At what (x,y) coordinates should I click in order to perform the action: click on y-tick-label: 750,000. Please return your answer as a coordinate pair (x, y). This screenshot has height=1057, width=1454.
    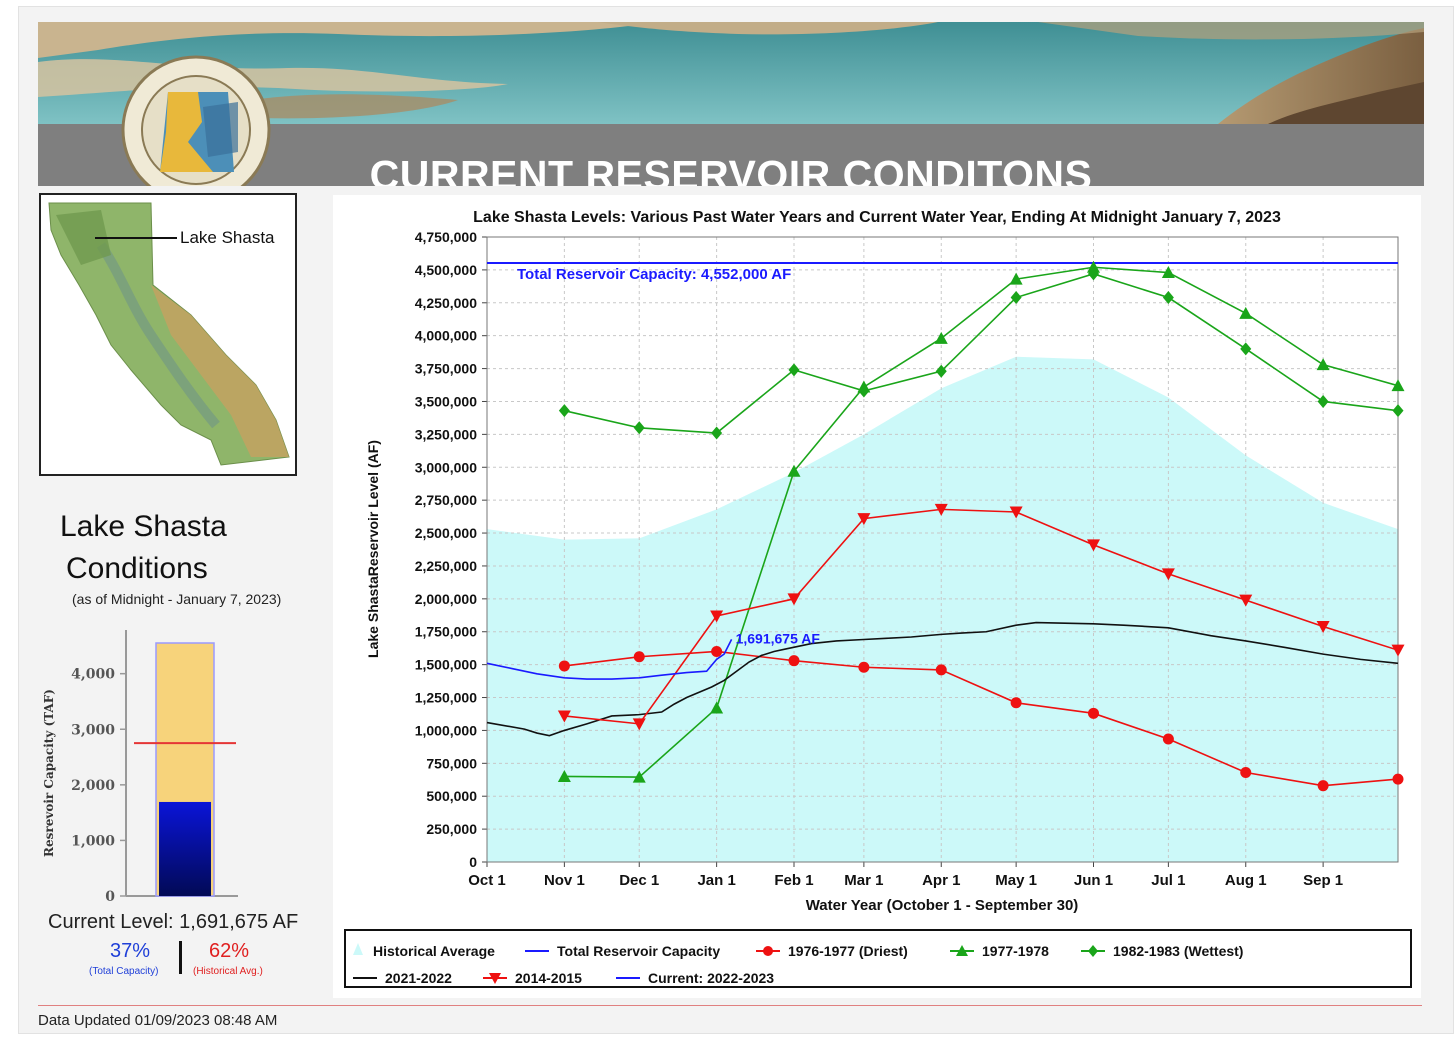
    Looking at the image, I should click on (451, 763).